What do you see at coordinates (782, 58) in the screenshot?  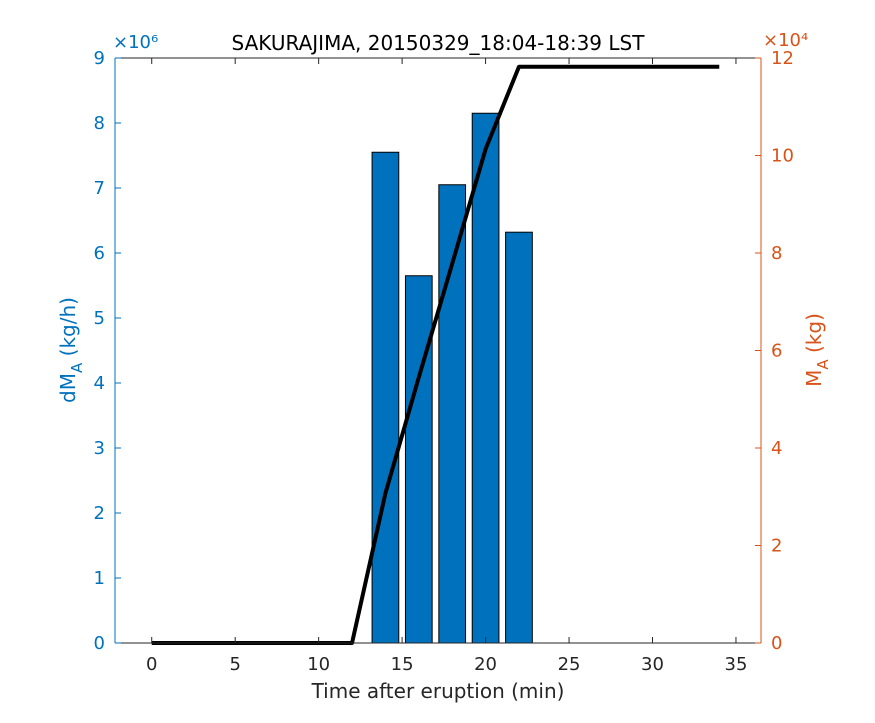 I see `right-tick-label: 12` at bounding box center [782, 58].